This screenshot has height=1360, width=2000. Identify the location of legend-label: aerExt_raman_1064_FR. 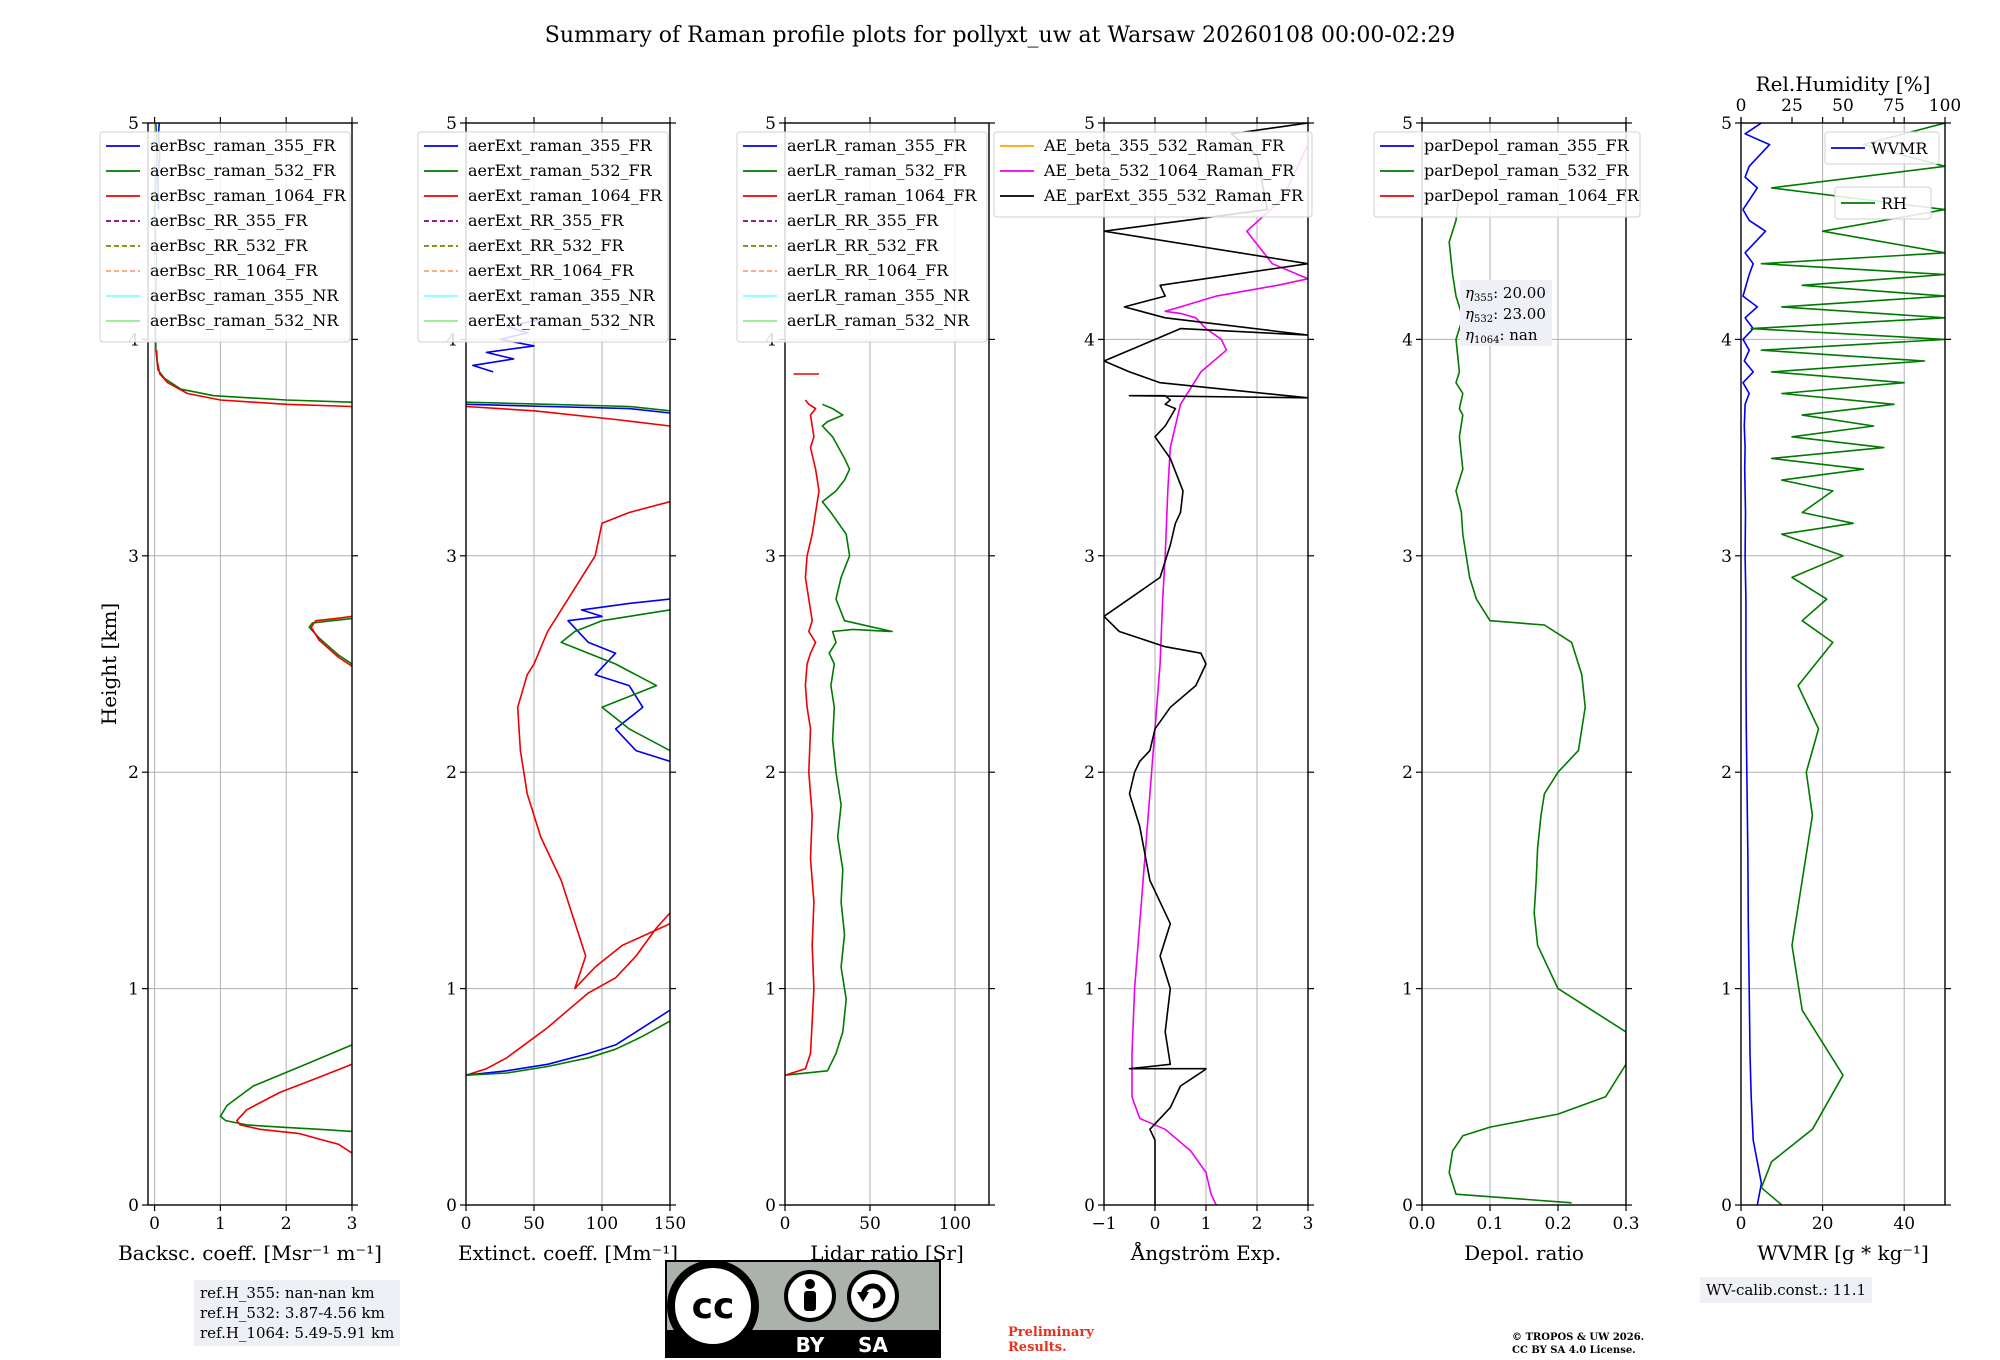
(565, 195).